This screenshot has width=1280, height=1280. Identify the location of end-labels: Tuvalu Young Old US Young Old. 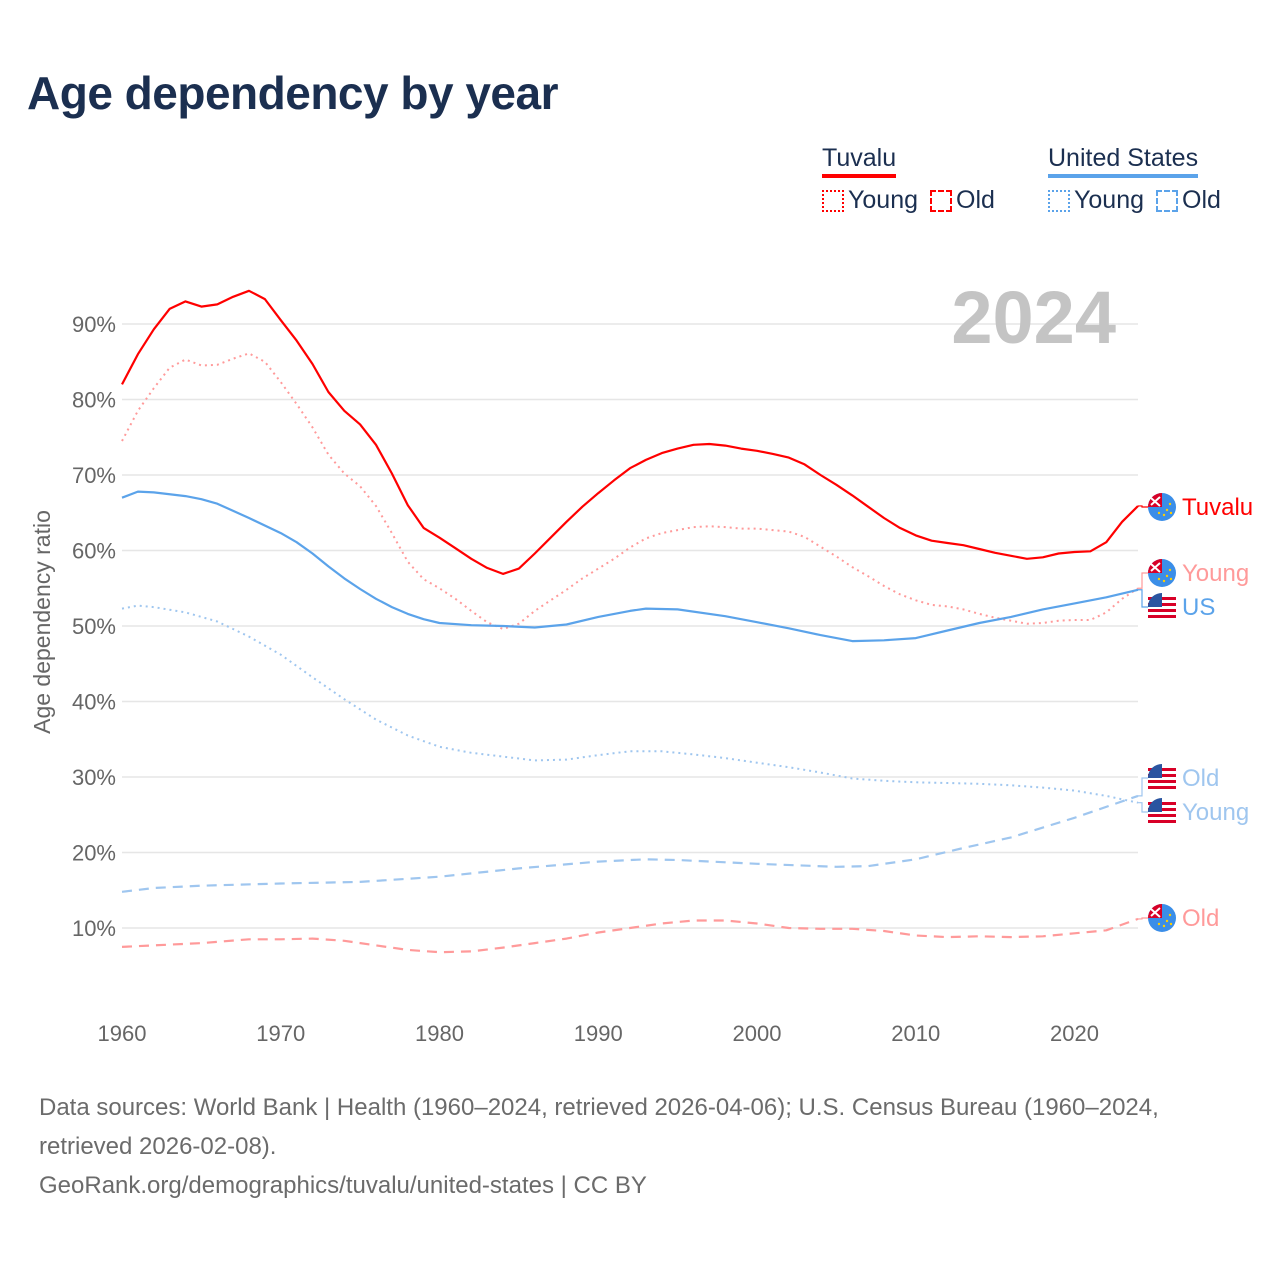
(1195, 712).